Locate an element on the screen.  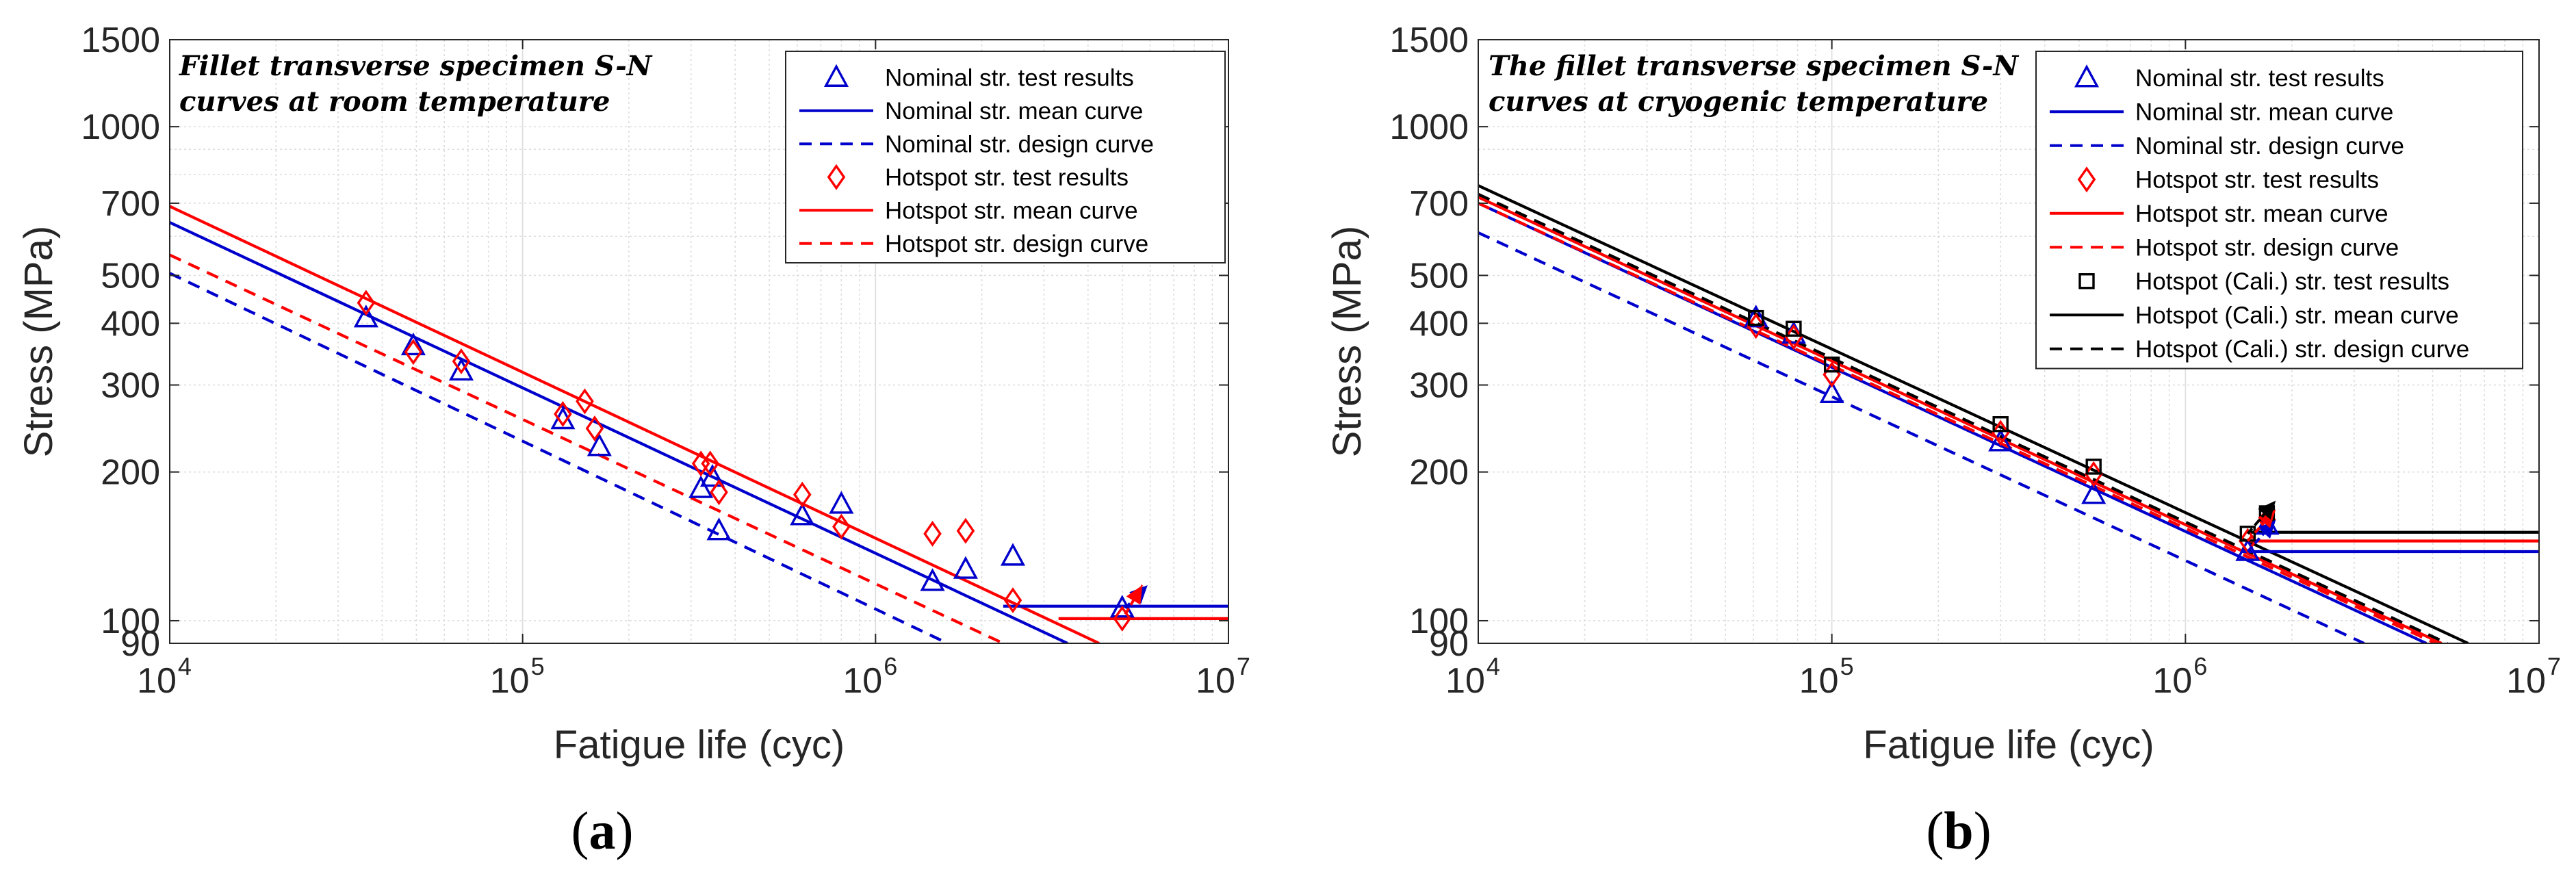
legend-item: Hotspot str. design curve is located at coordinates (2224, 247).